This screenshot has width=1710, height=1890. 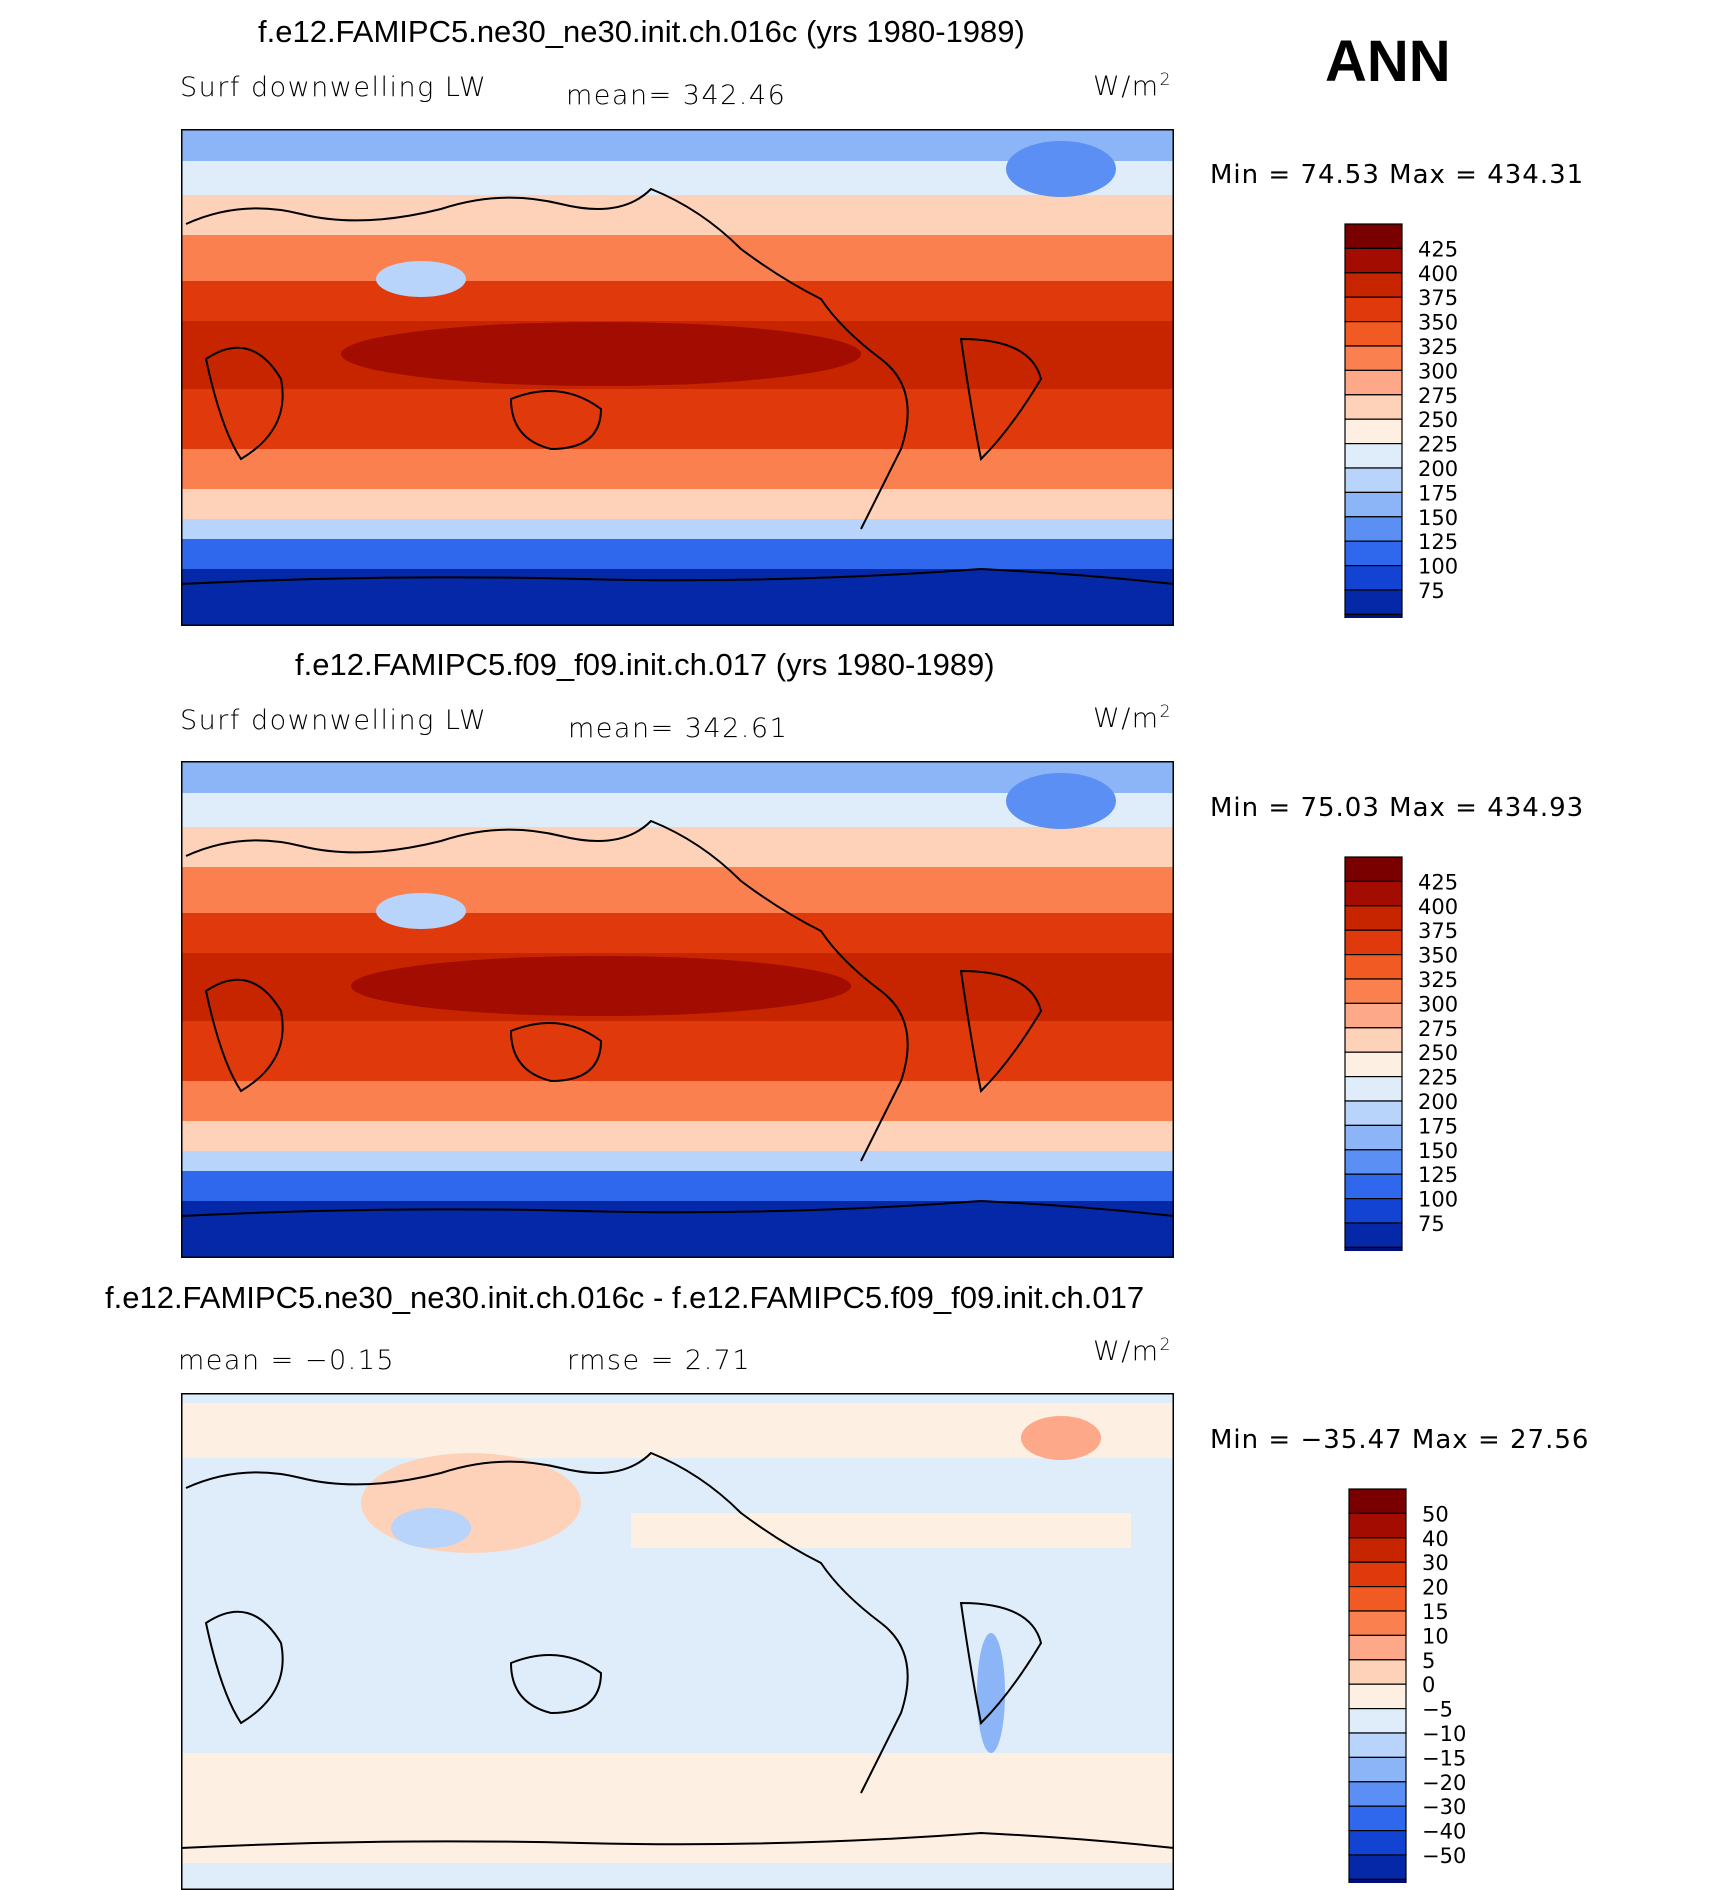 I want to click on band-antarctic-edge, so click(x=677, y=1186).